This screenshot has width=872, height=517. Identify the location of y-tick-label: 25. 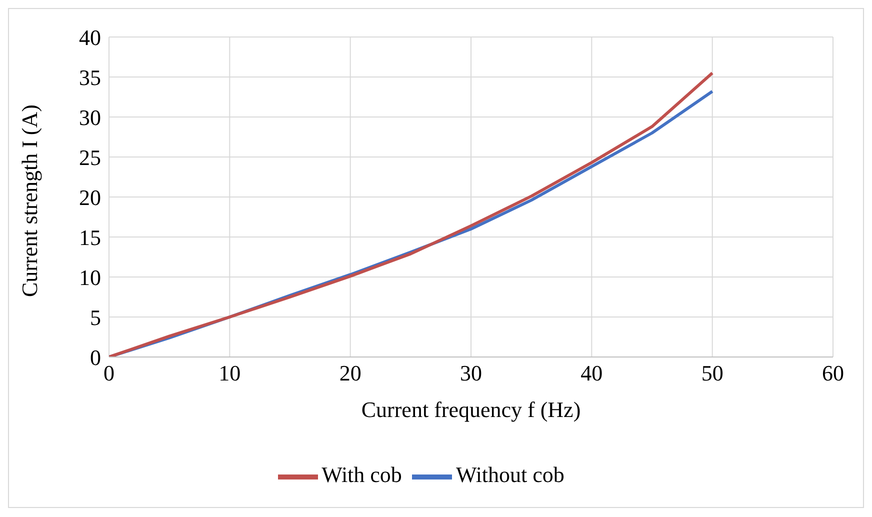
(90, 157).